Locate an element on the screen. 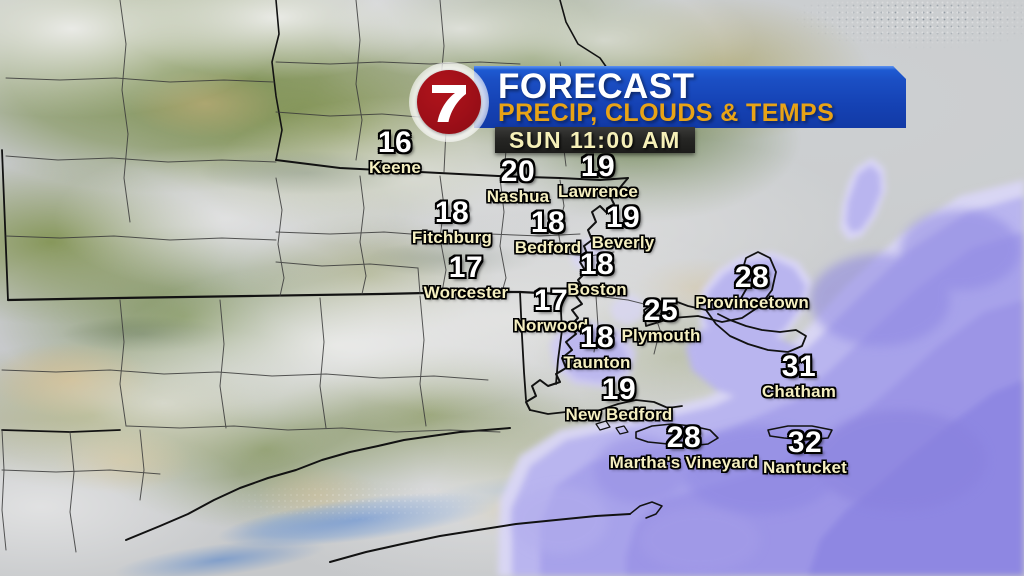 The width and height of the screenshot is (1024, 576). channel-7-logo is located at coordinates (449, 102).